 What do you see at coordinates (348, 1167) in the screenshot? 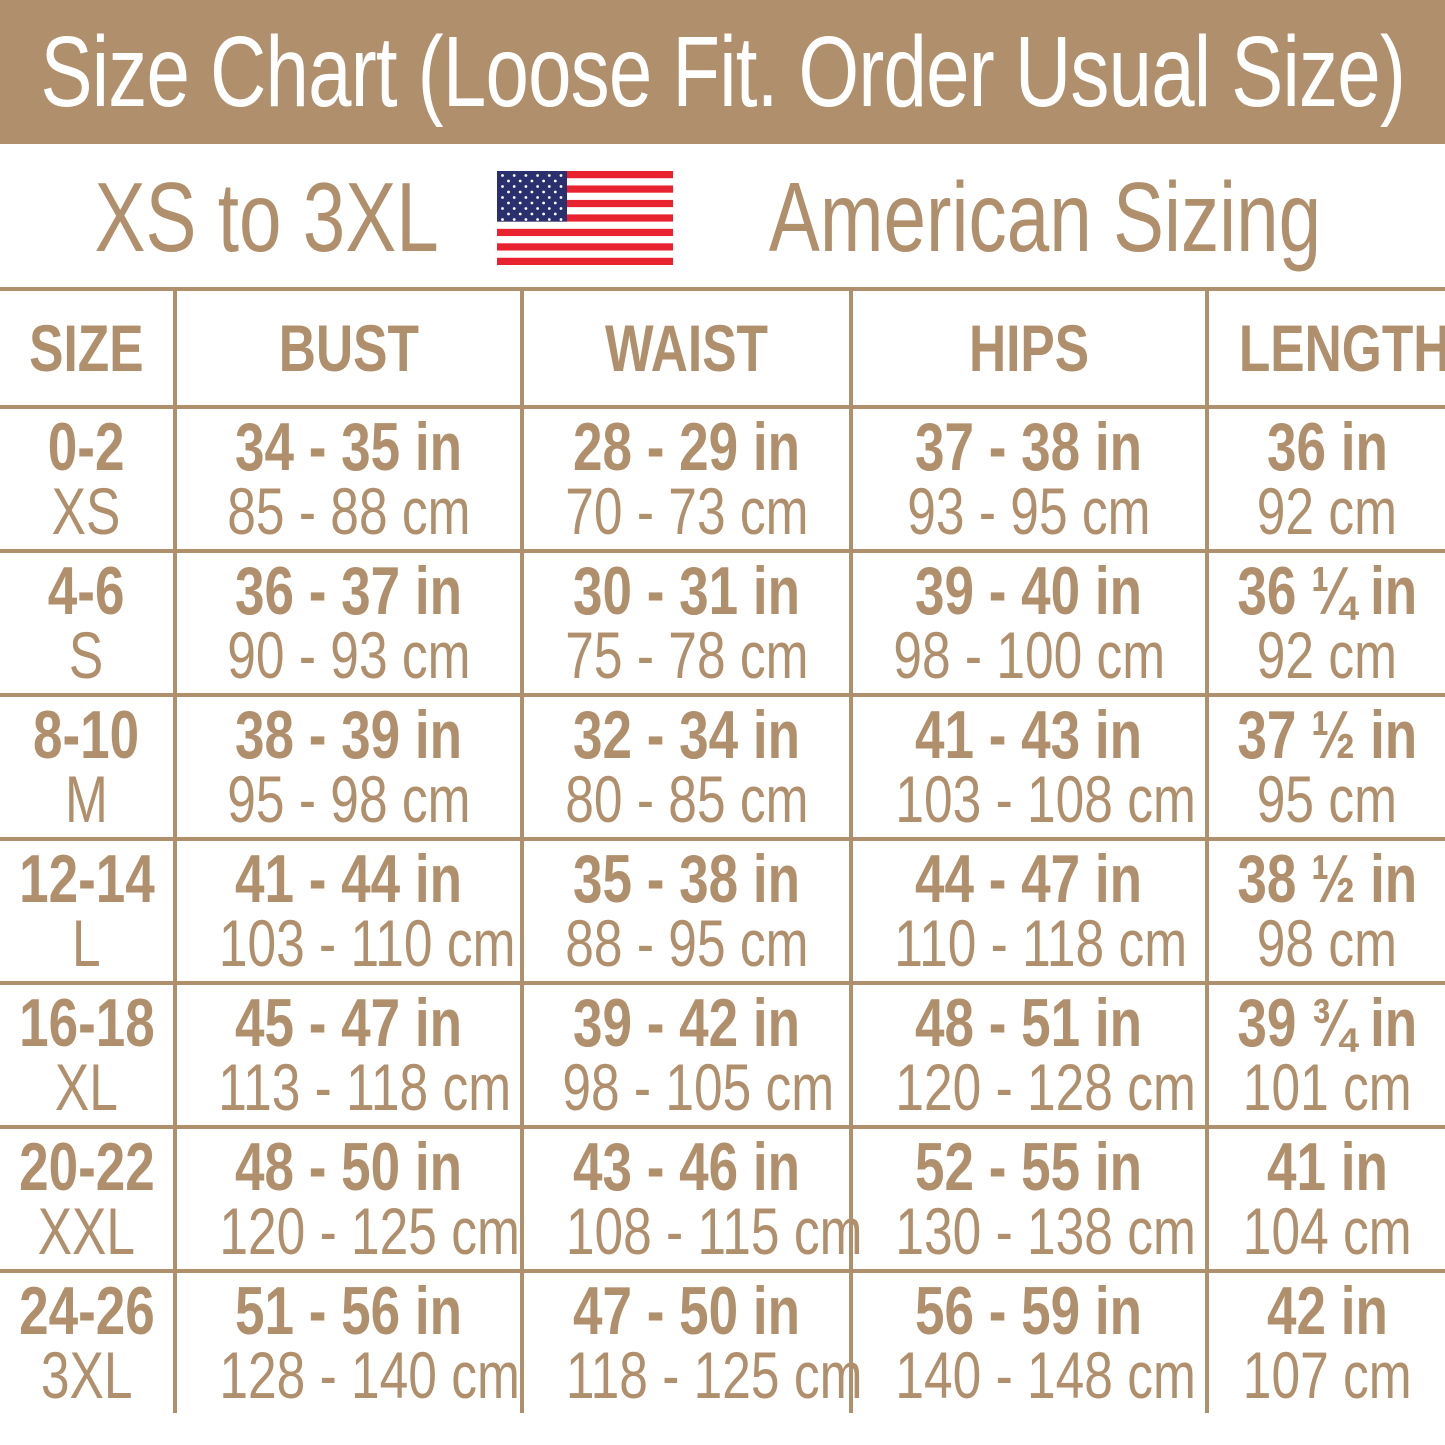
I see `inch-value: 48 - 50 in` at bounding box center [348, 1167].